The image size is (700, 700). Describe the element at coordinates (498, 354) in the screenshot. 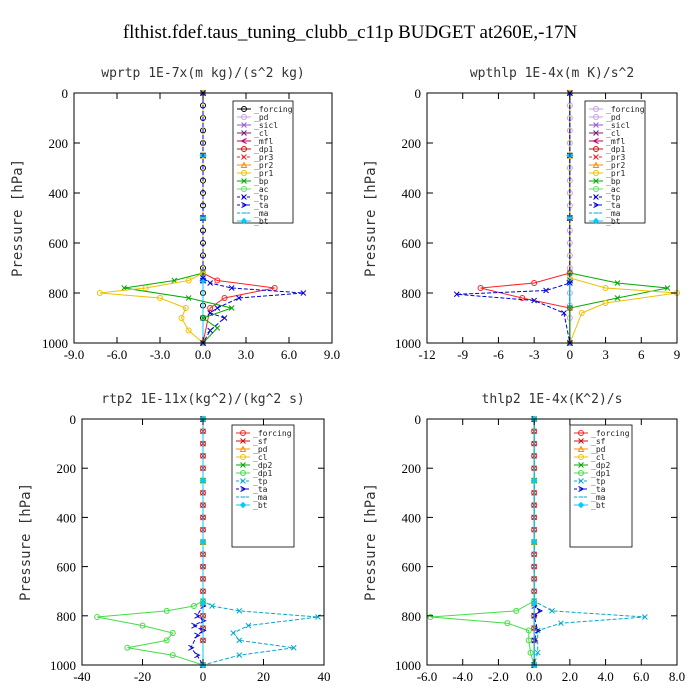

I see `x-tick-label: -6` at that location.